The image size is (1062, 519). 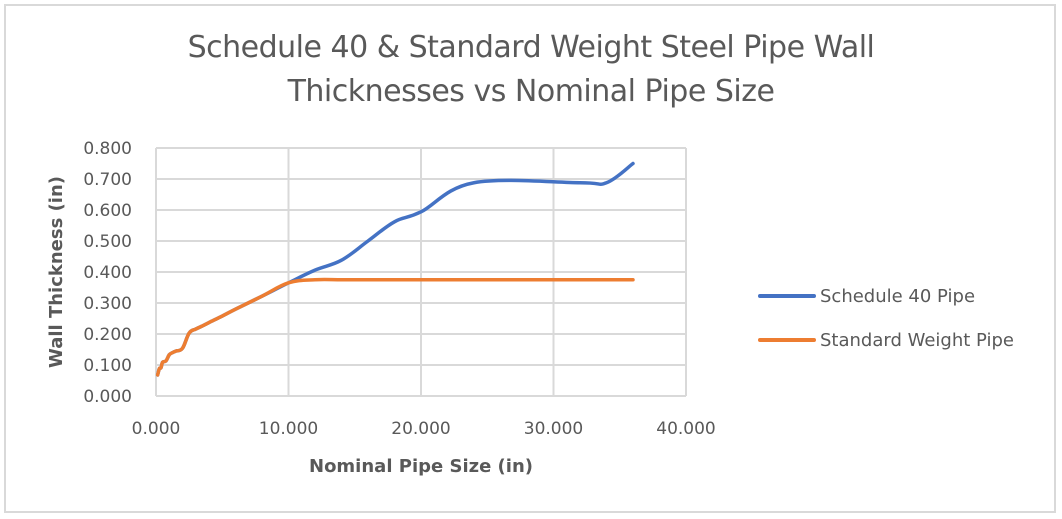 What do you see at coordinates (288, 429) in the screenshot?
I see `x-tick-label: 10.000` at bounding box center [288, 429].